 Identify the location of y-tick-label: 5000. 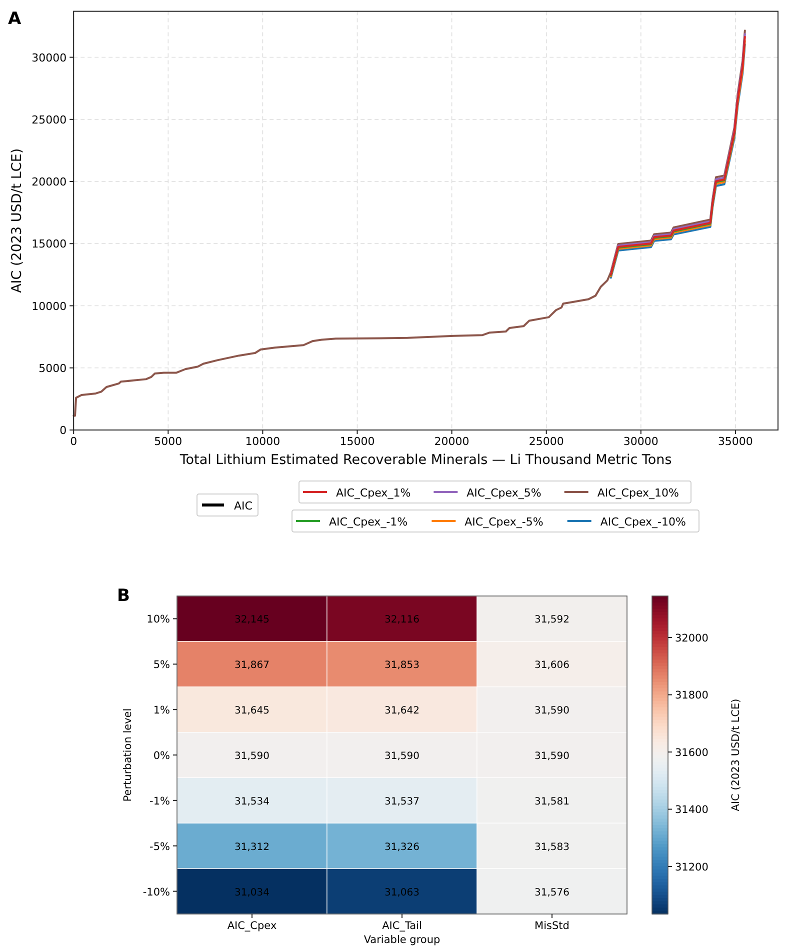
(52, 368).